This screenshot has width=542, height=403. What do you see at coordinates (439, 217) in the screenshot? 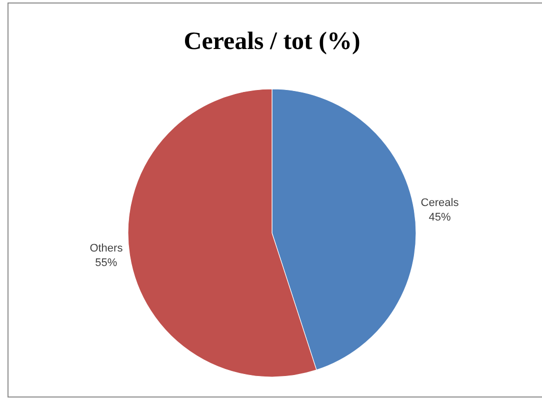
I see `data-label: 45%` at bounding box center [439, 217].